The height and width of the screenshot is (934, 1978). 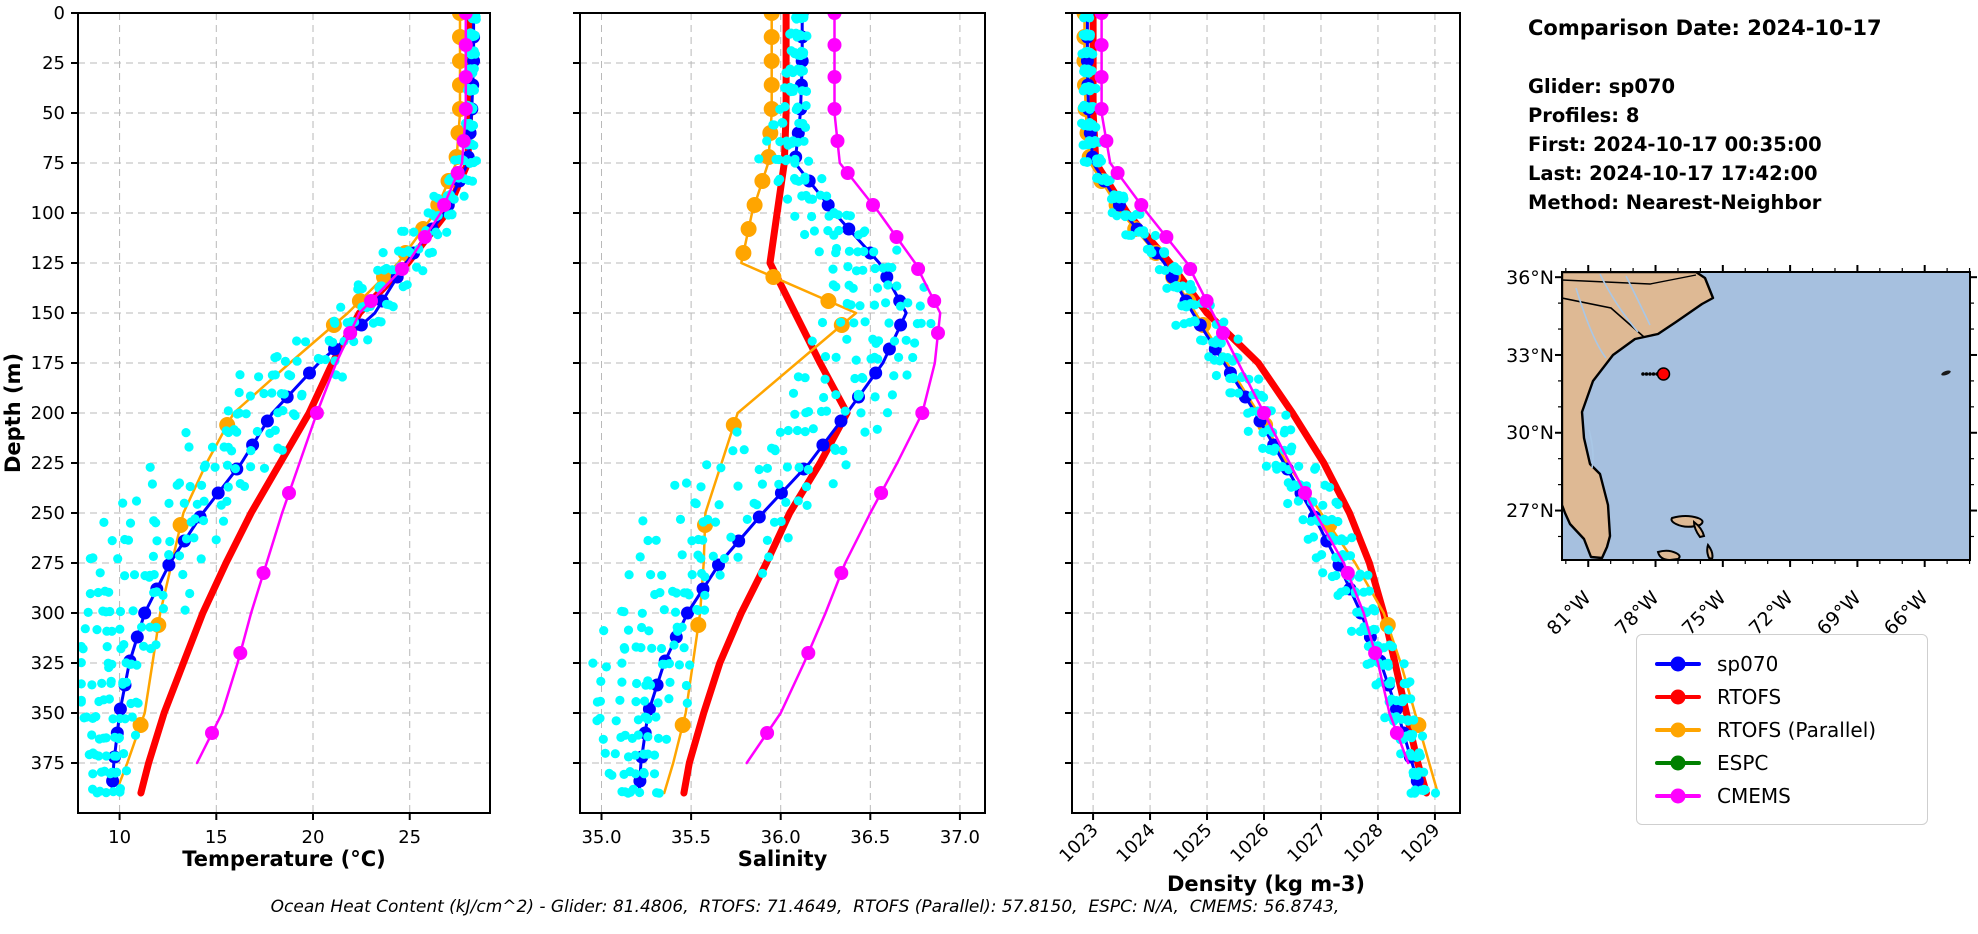 I want to click on profiles-count: Profiles: 8, so click(x=1584, y=115).